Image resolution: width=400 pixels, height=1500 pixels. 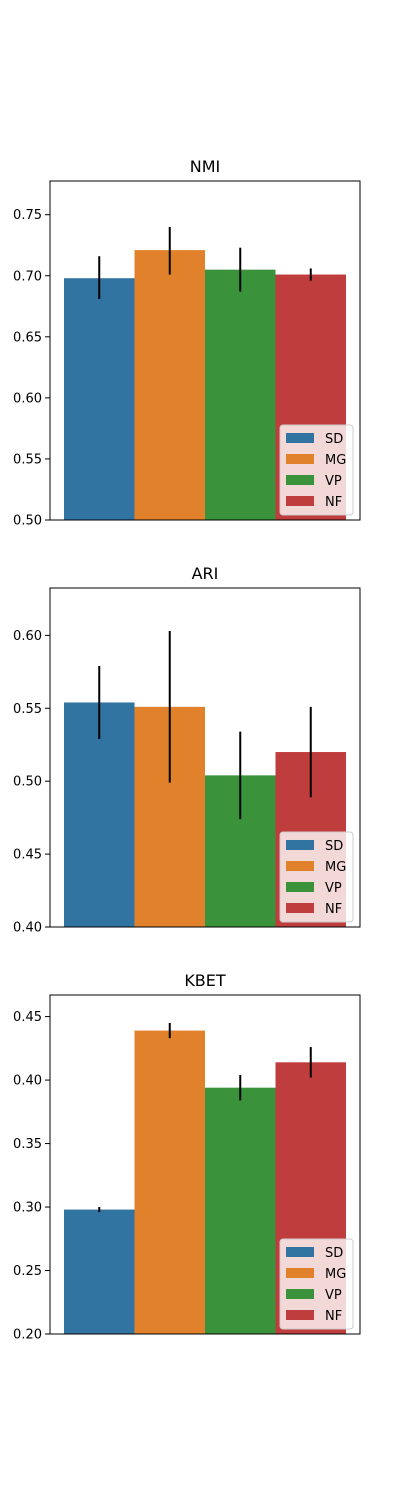 What do you see at coordinates (27, 1144) in the screenshot?
I see `y-tick-label: 0.35` at bounding box center [27, 1144].